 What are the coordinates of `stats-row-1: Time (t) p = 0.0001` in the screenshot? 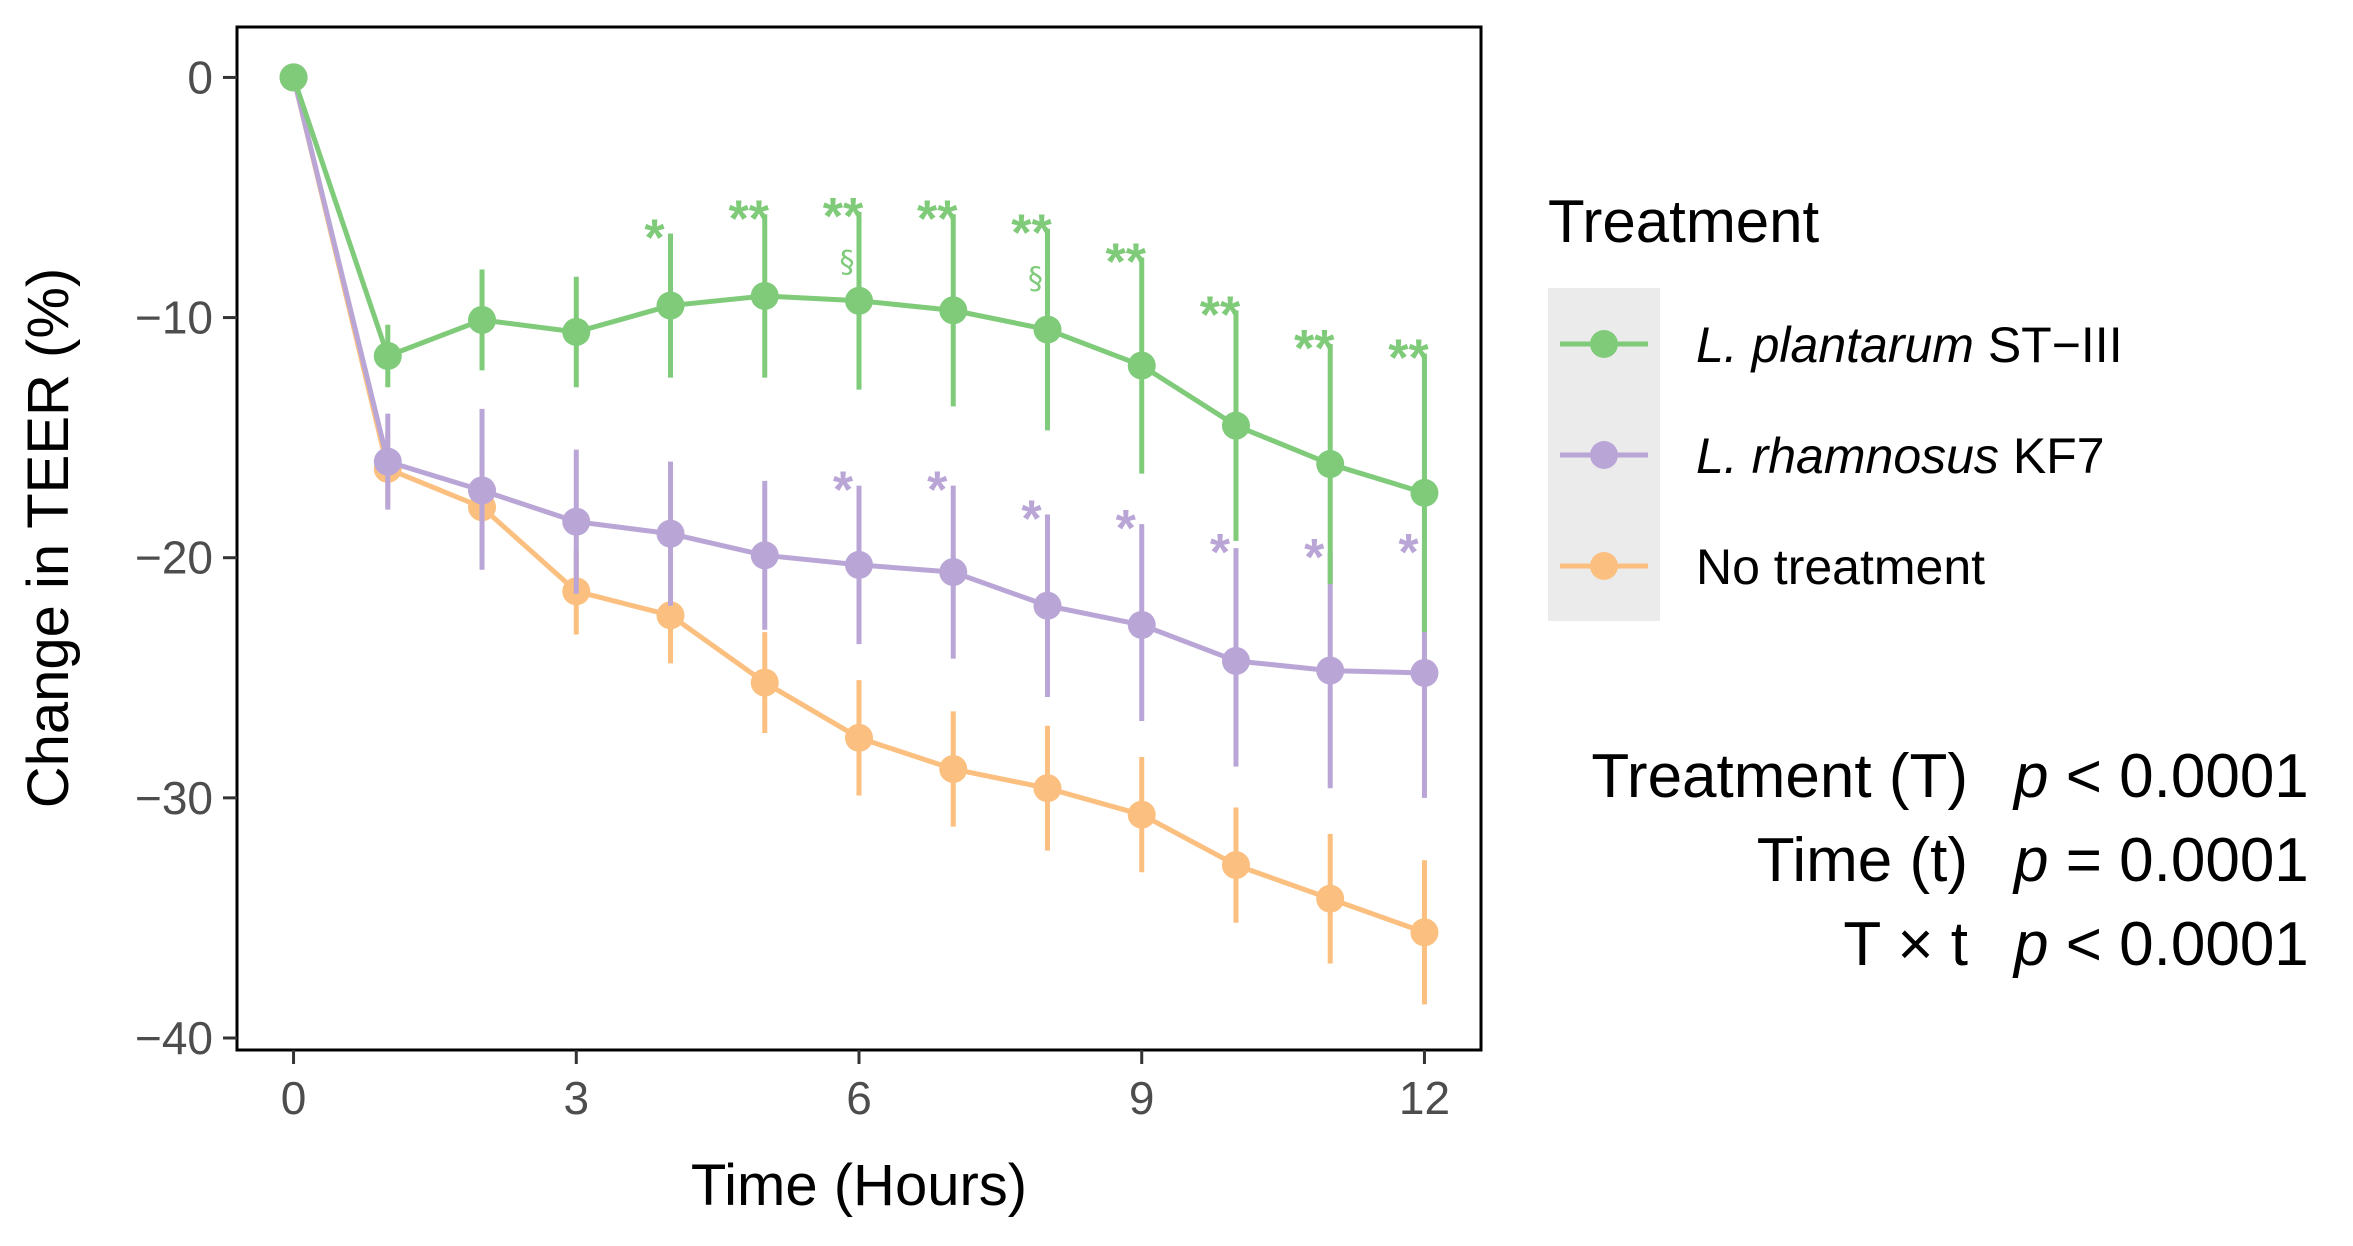 It's located at (2033, 860).